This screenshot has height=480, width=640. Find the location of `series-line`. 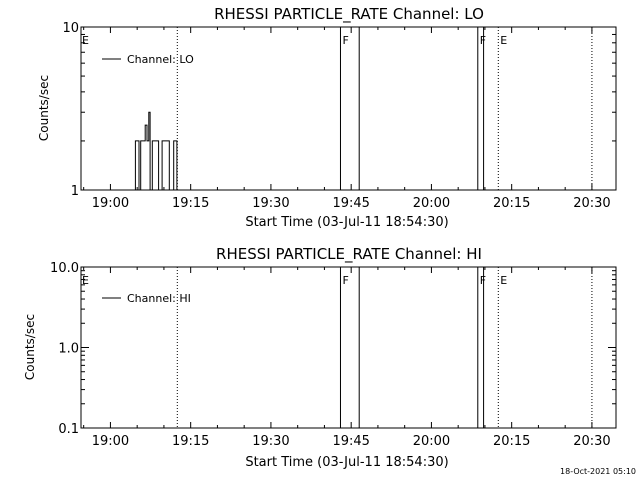

series-line is located at coordinates (156, 151).